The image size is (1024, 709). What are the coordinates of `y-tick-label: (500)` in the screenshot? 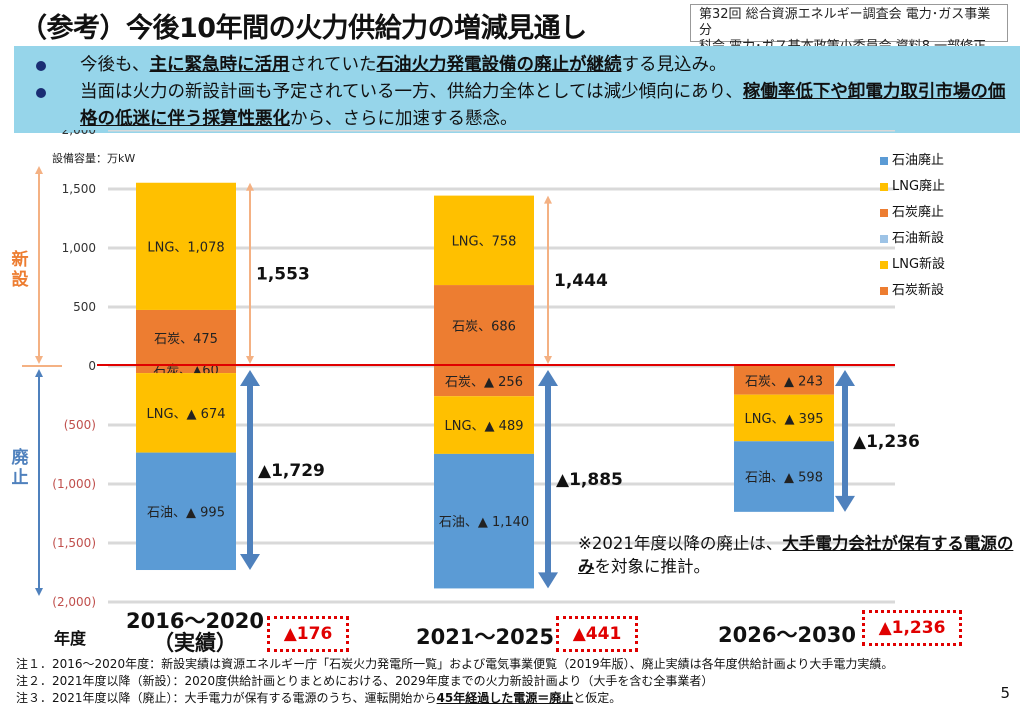 It's located at (80, 425).